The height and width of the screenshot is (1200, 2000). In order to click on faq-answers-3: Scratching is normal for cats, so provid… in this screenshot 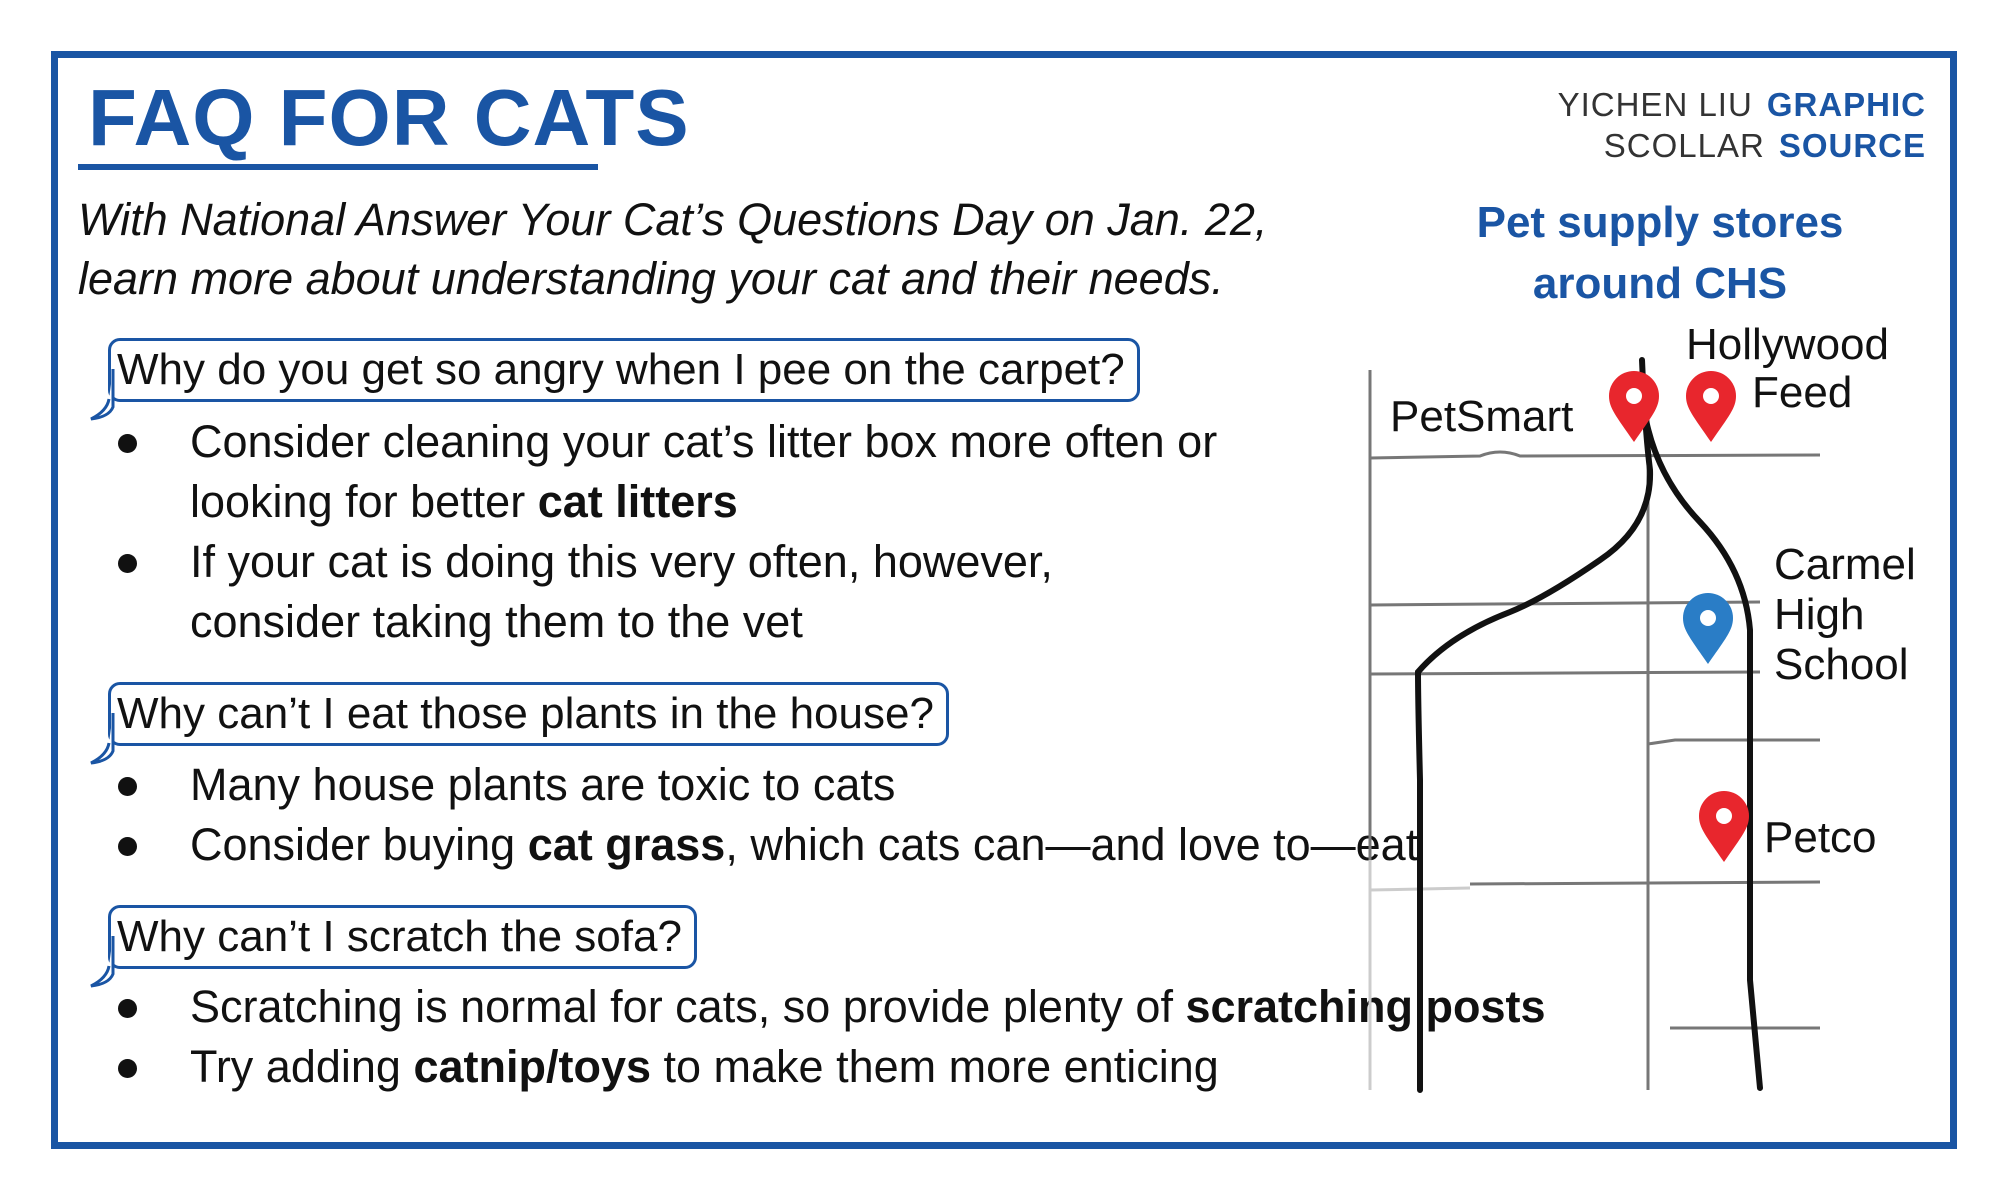, I will do `click(868, 1037)`.